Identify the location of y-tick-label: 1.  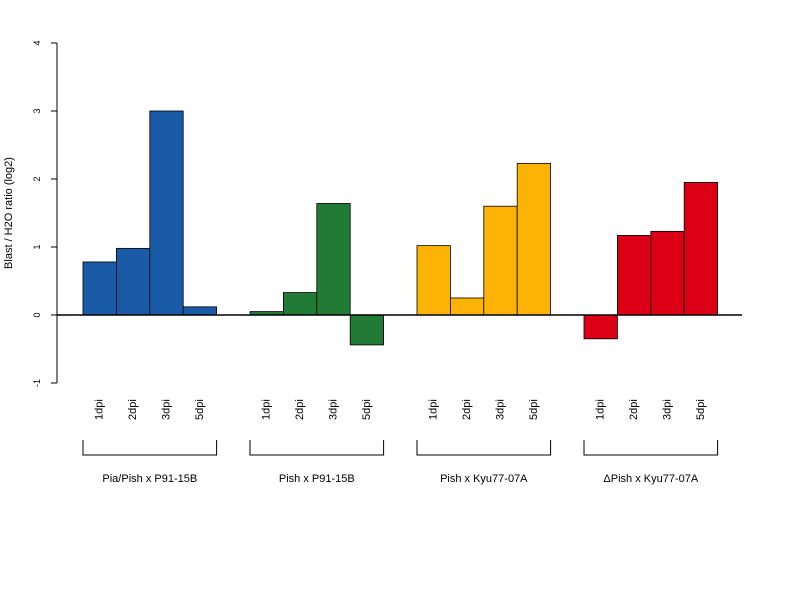
(37, 246).